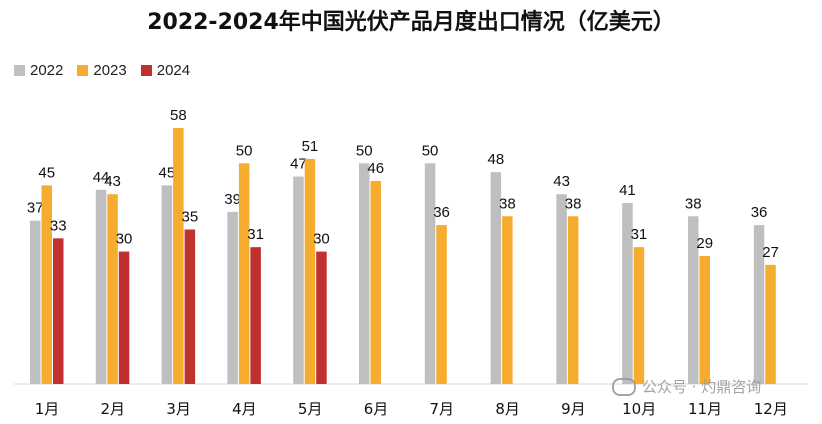 The image size is (822, 424). I want to click on x-tick-label-3: 3月, so click(178, 409).